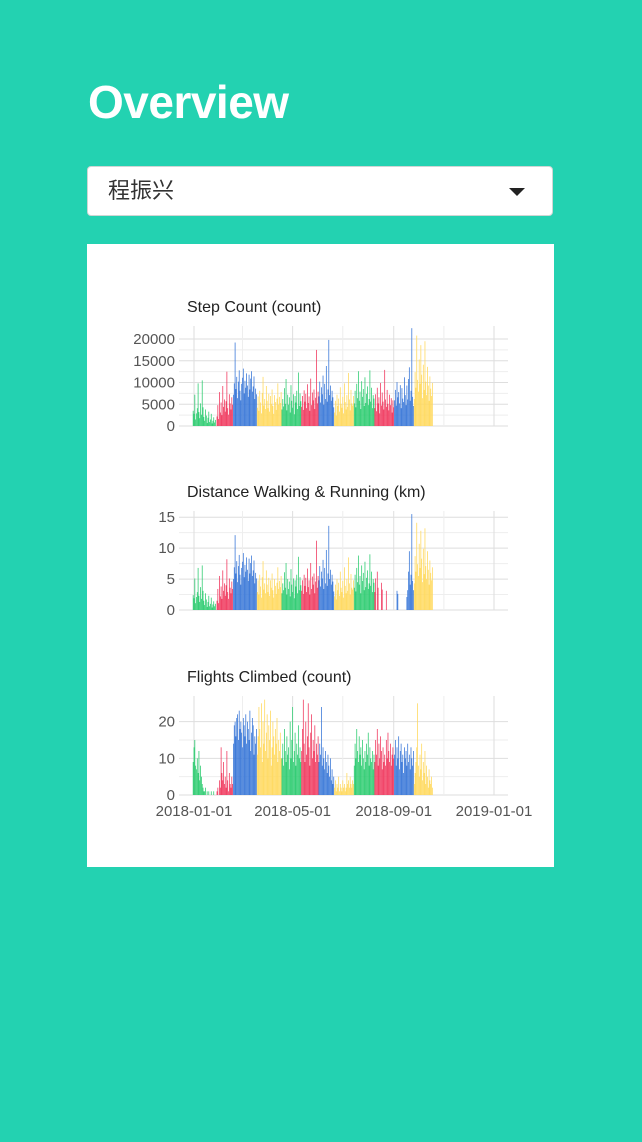  Describe the element at coordinates (320, 191) in the screenshot. I see `user-select-dropdown: 程振兴` at that location.